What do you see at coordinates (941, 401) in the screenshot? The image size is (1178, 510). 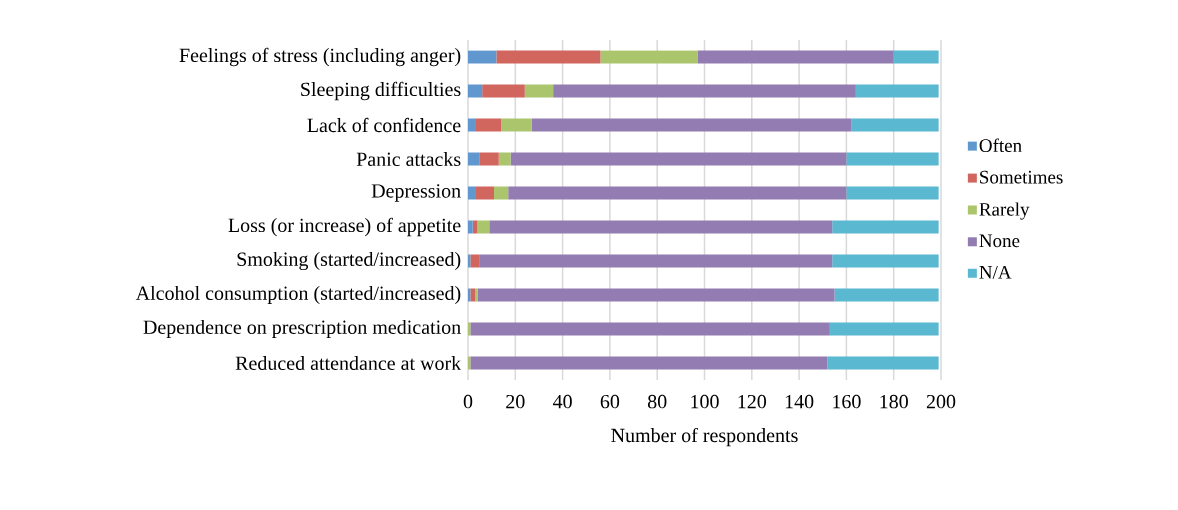 I see `x-tick-label: 200` at bounding box center [941, 401].